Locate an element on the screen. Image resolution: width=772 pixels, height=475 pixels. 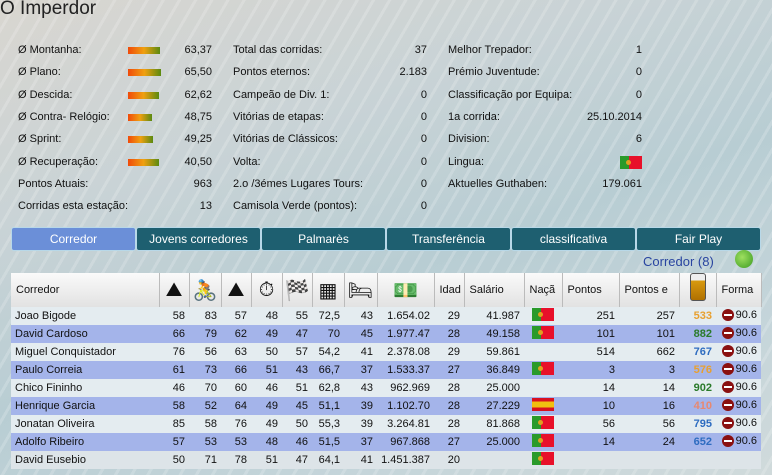
skill-value: 61 is located at coordinates (174, 370).